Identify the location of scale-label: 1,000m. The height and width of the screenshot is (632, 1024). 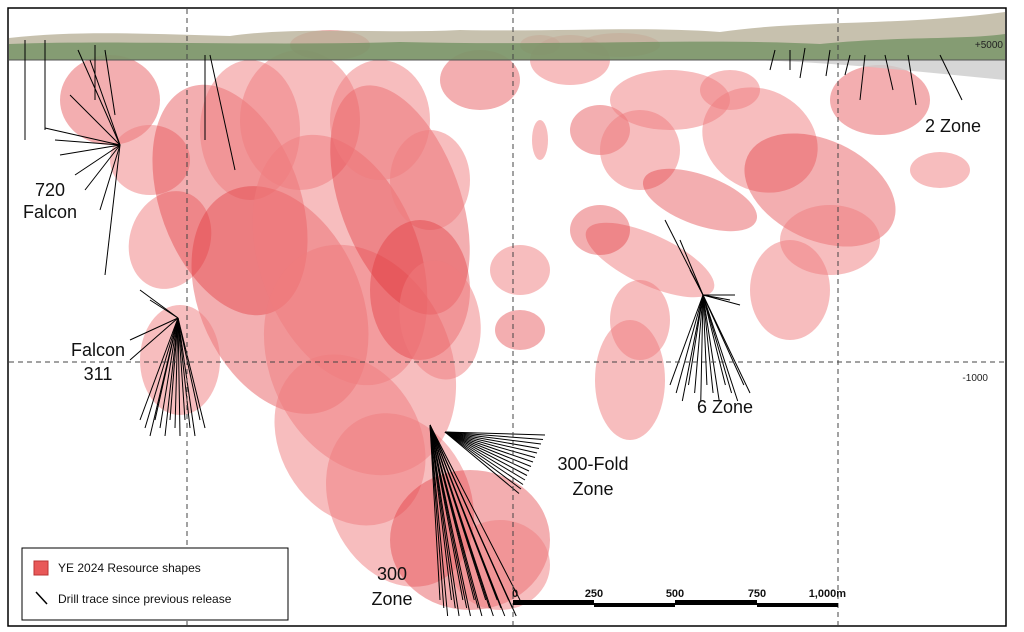
(828, 594).